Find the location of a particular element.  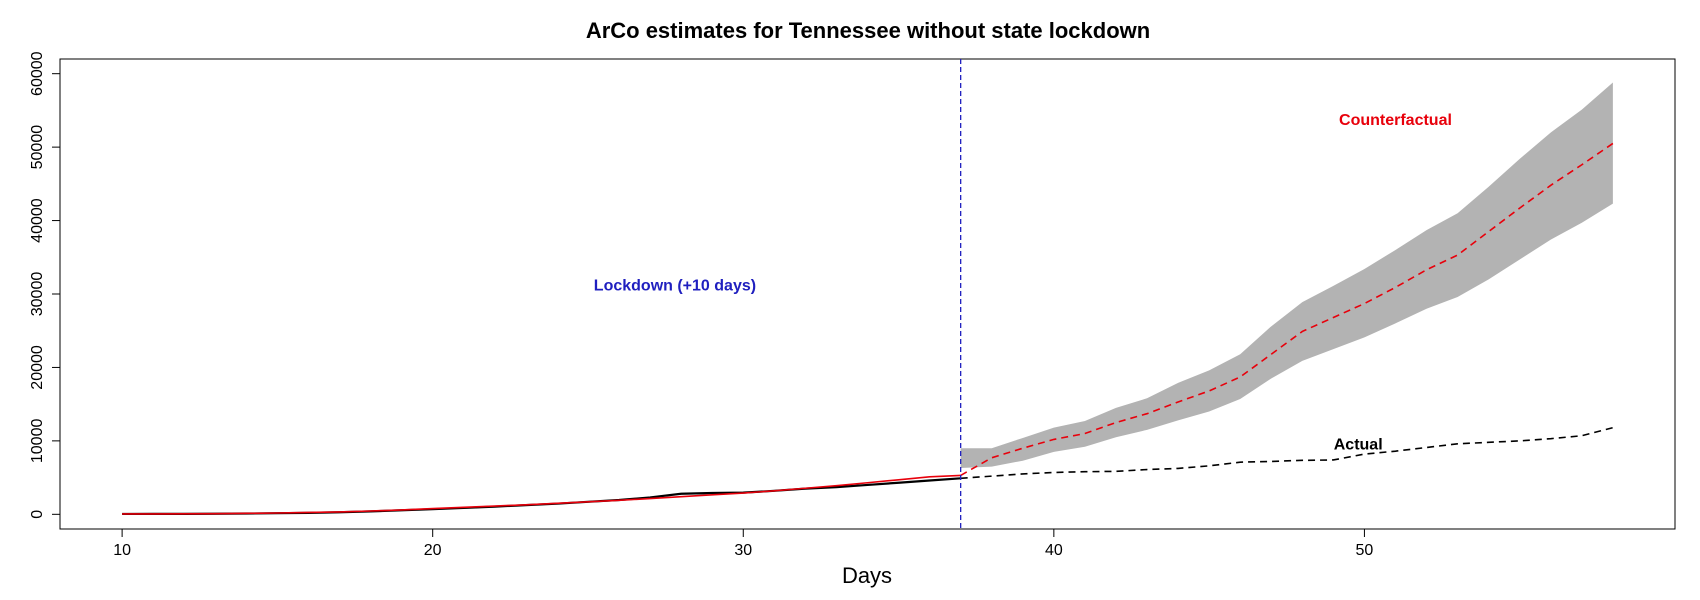

y-tick-label: 0 is located at coordinates (37, 514).